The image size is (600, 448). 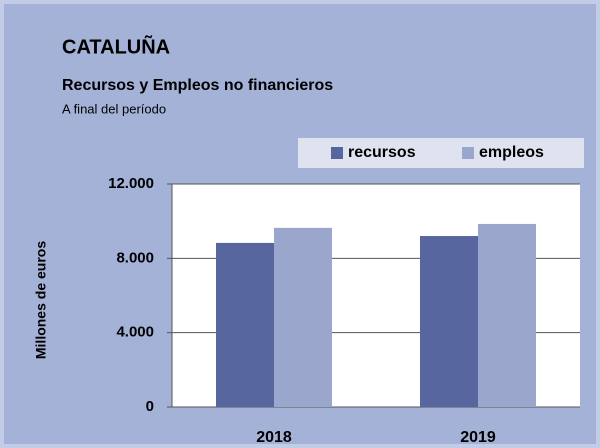 I want to click on legend-label: recursos, so click(x=382, y=152).